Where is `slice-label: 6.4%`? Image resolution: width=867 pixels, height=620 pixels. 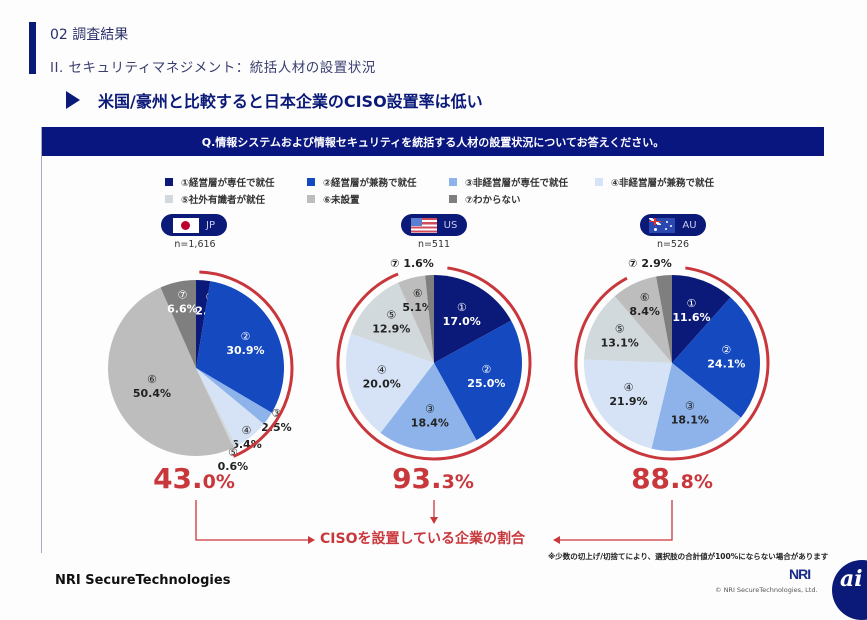
slice-label: 6.4% is located at coordinates (246, 444).